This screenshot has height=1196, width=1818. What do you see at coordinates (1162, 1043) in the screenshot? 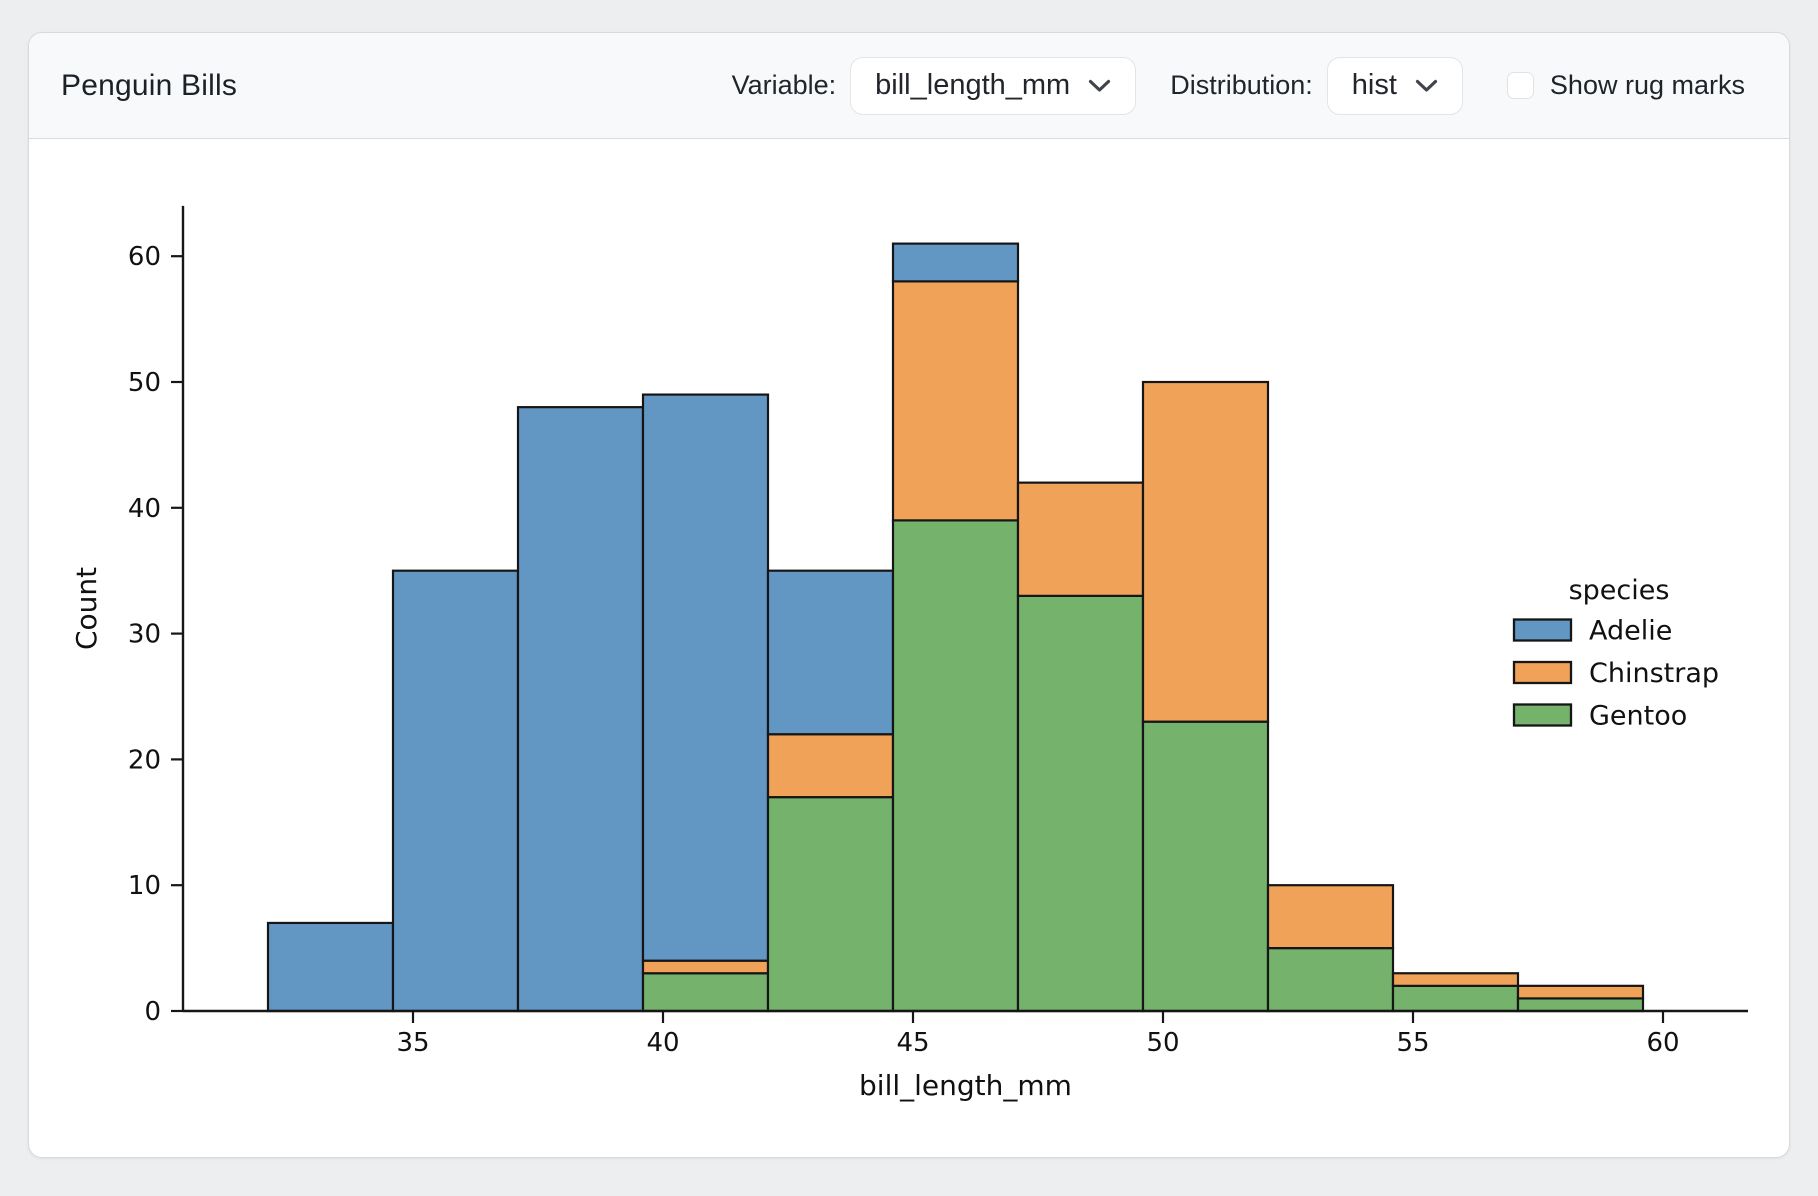
I see `x-tick-label: 50` at bounding box center [1162, 1043].